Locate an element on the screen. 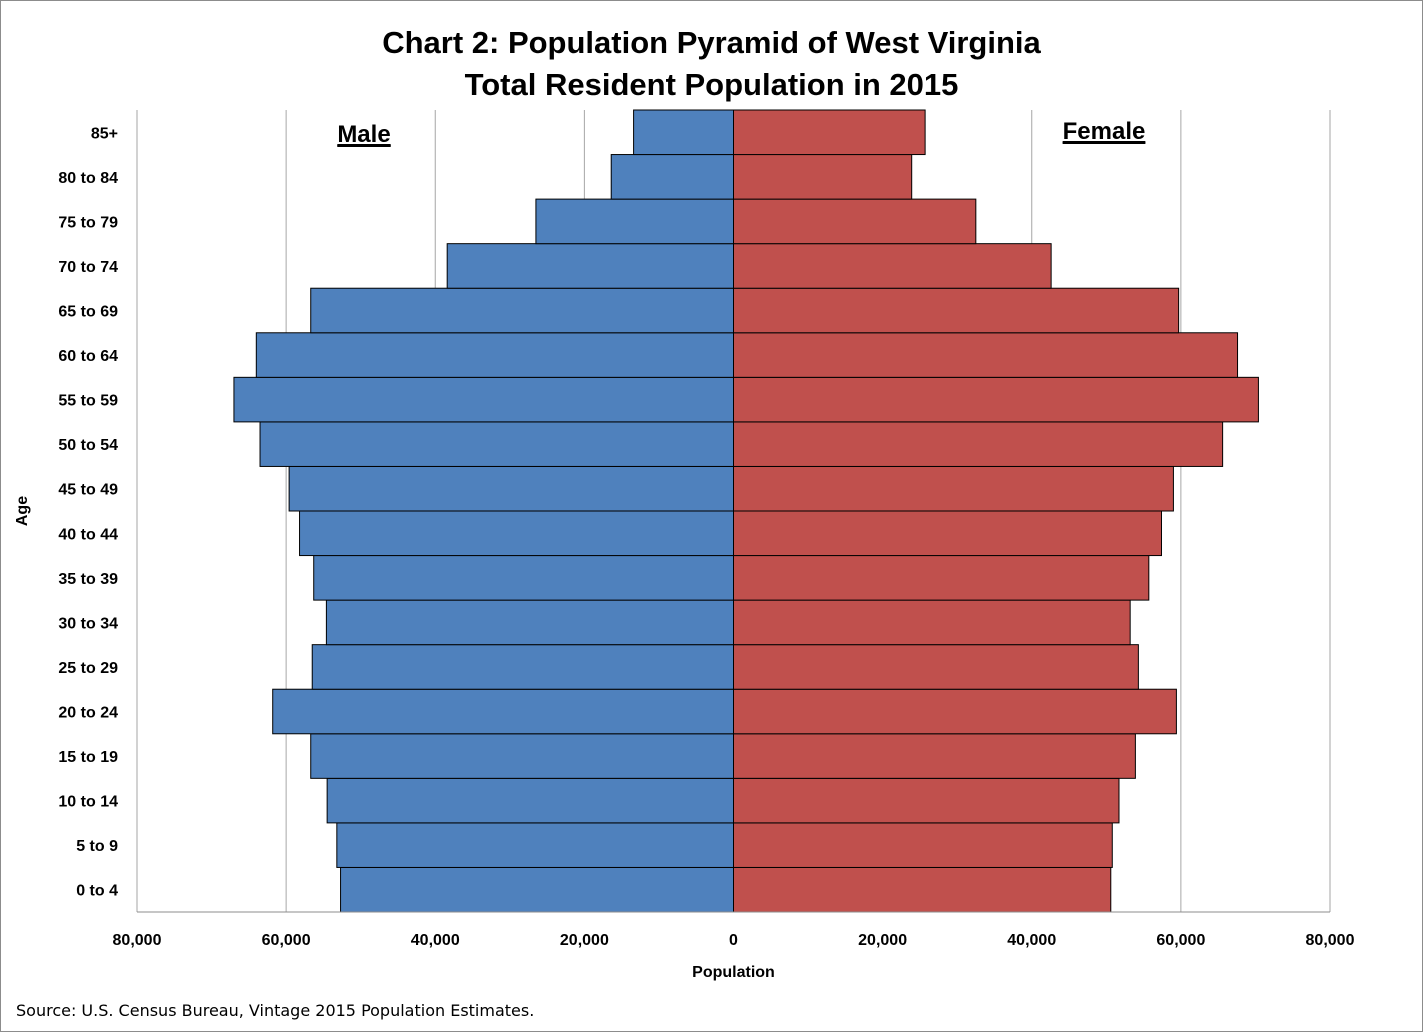  x-axis-title: Population is located at coordinates (733, 972).